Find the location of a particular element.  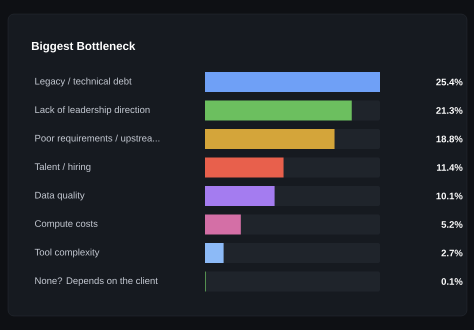

y-tick-label: Compute costs is located at coordinates (66, 224).